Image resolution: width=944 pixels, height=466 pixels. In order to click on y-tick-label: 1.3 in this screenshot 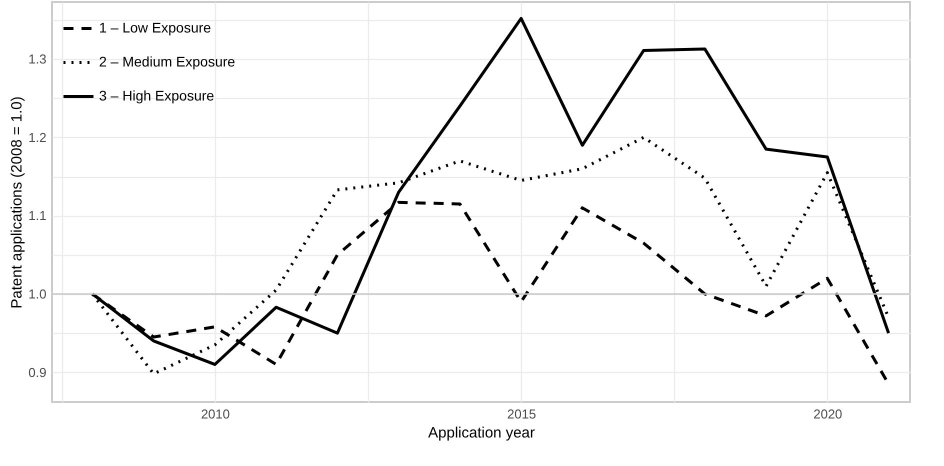, I will do `click(37, 59)`.